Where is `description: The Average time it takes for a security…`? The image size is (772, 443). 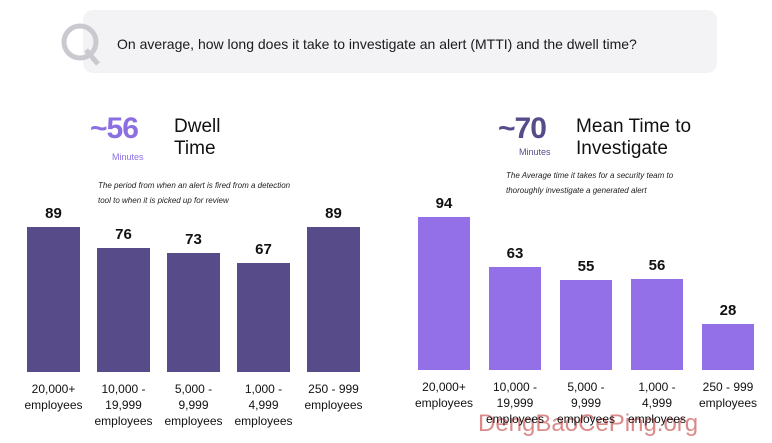
description: The Average time it takes for a security… is located at coordinates (590, 183).